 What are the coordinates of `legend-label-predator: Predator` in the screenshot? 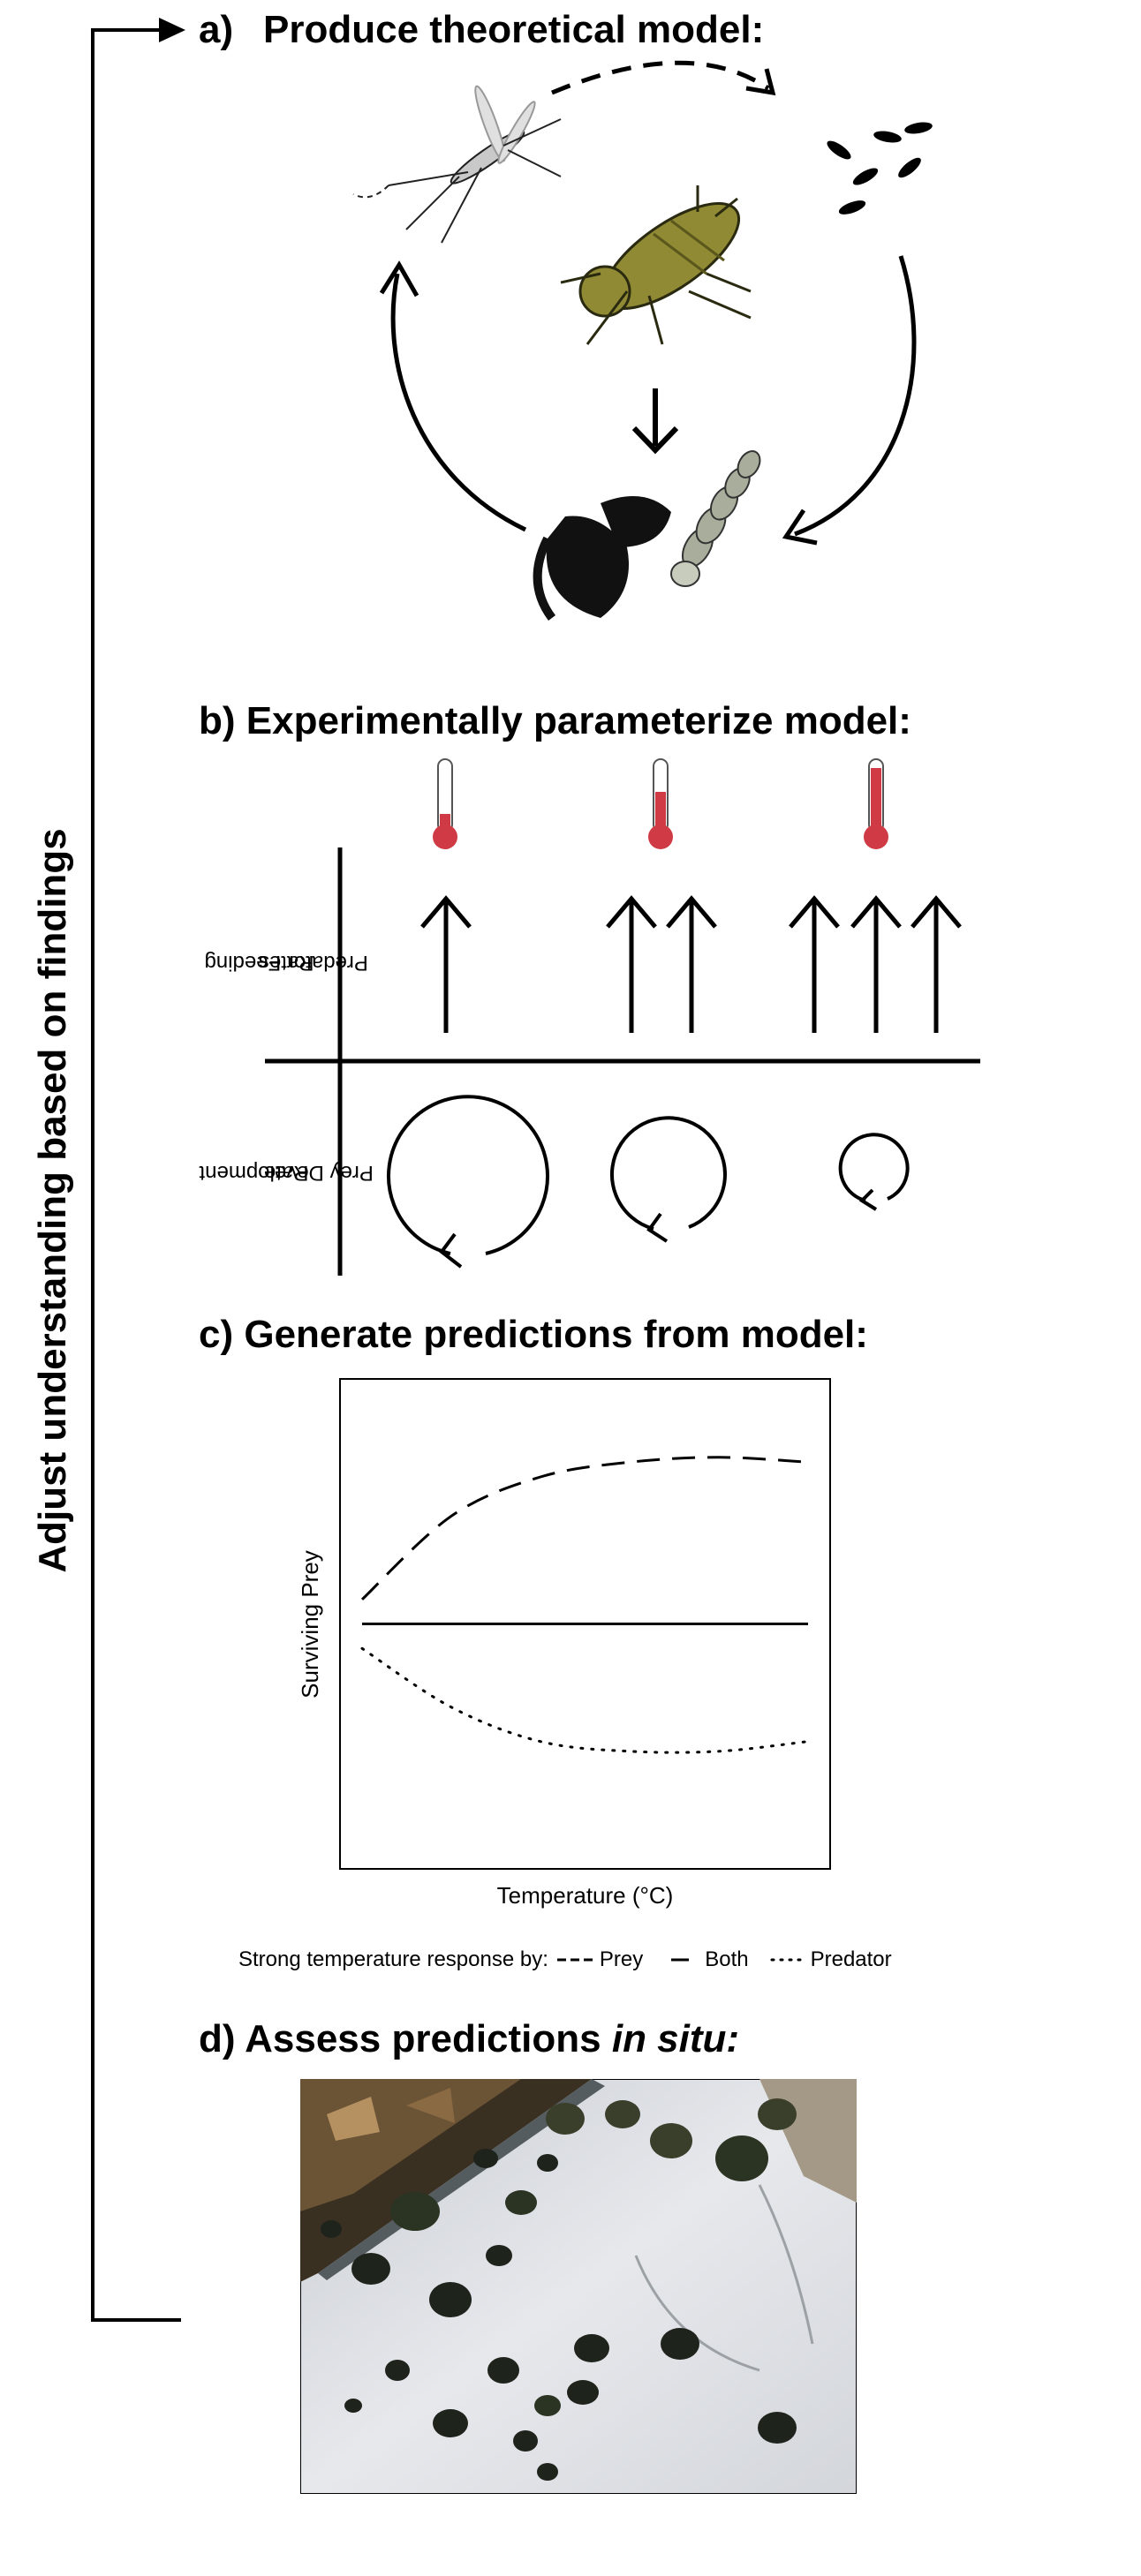 It's located at (851, 1959).